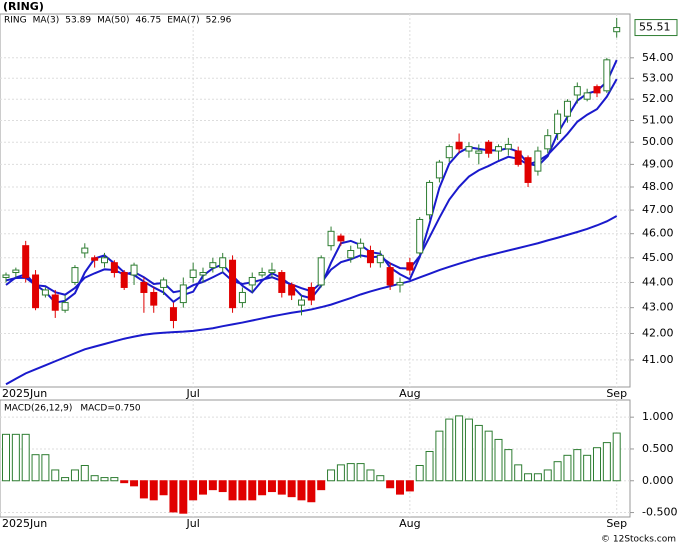 The width and height of the screenshot is (680, 546). Describe the element at coordinates (183, 21) in the screenshot. I see `legend-text: EMA(7)` at that location.